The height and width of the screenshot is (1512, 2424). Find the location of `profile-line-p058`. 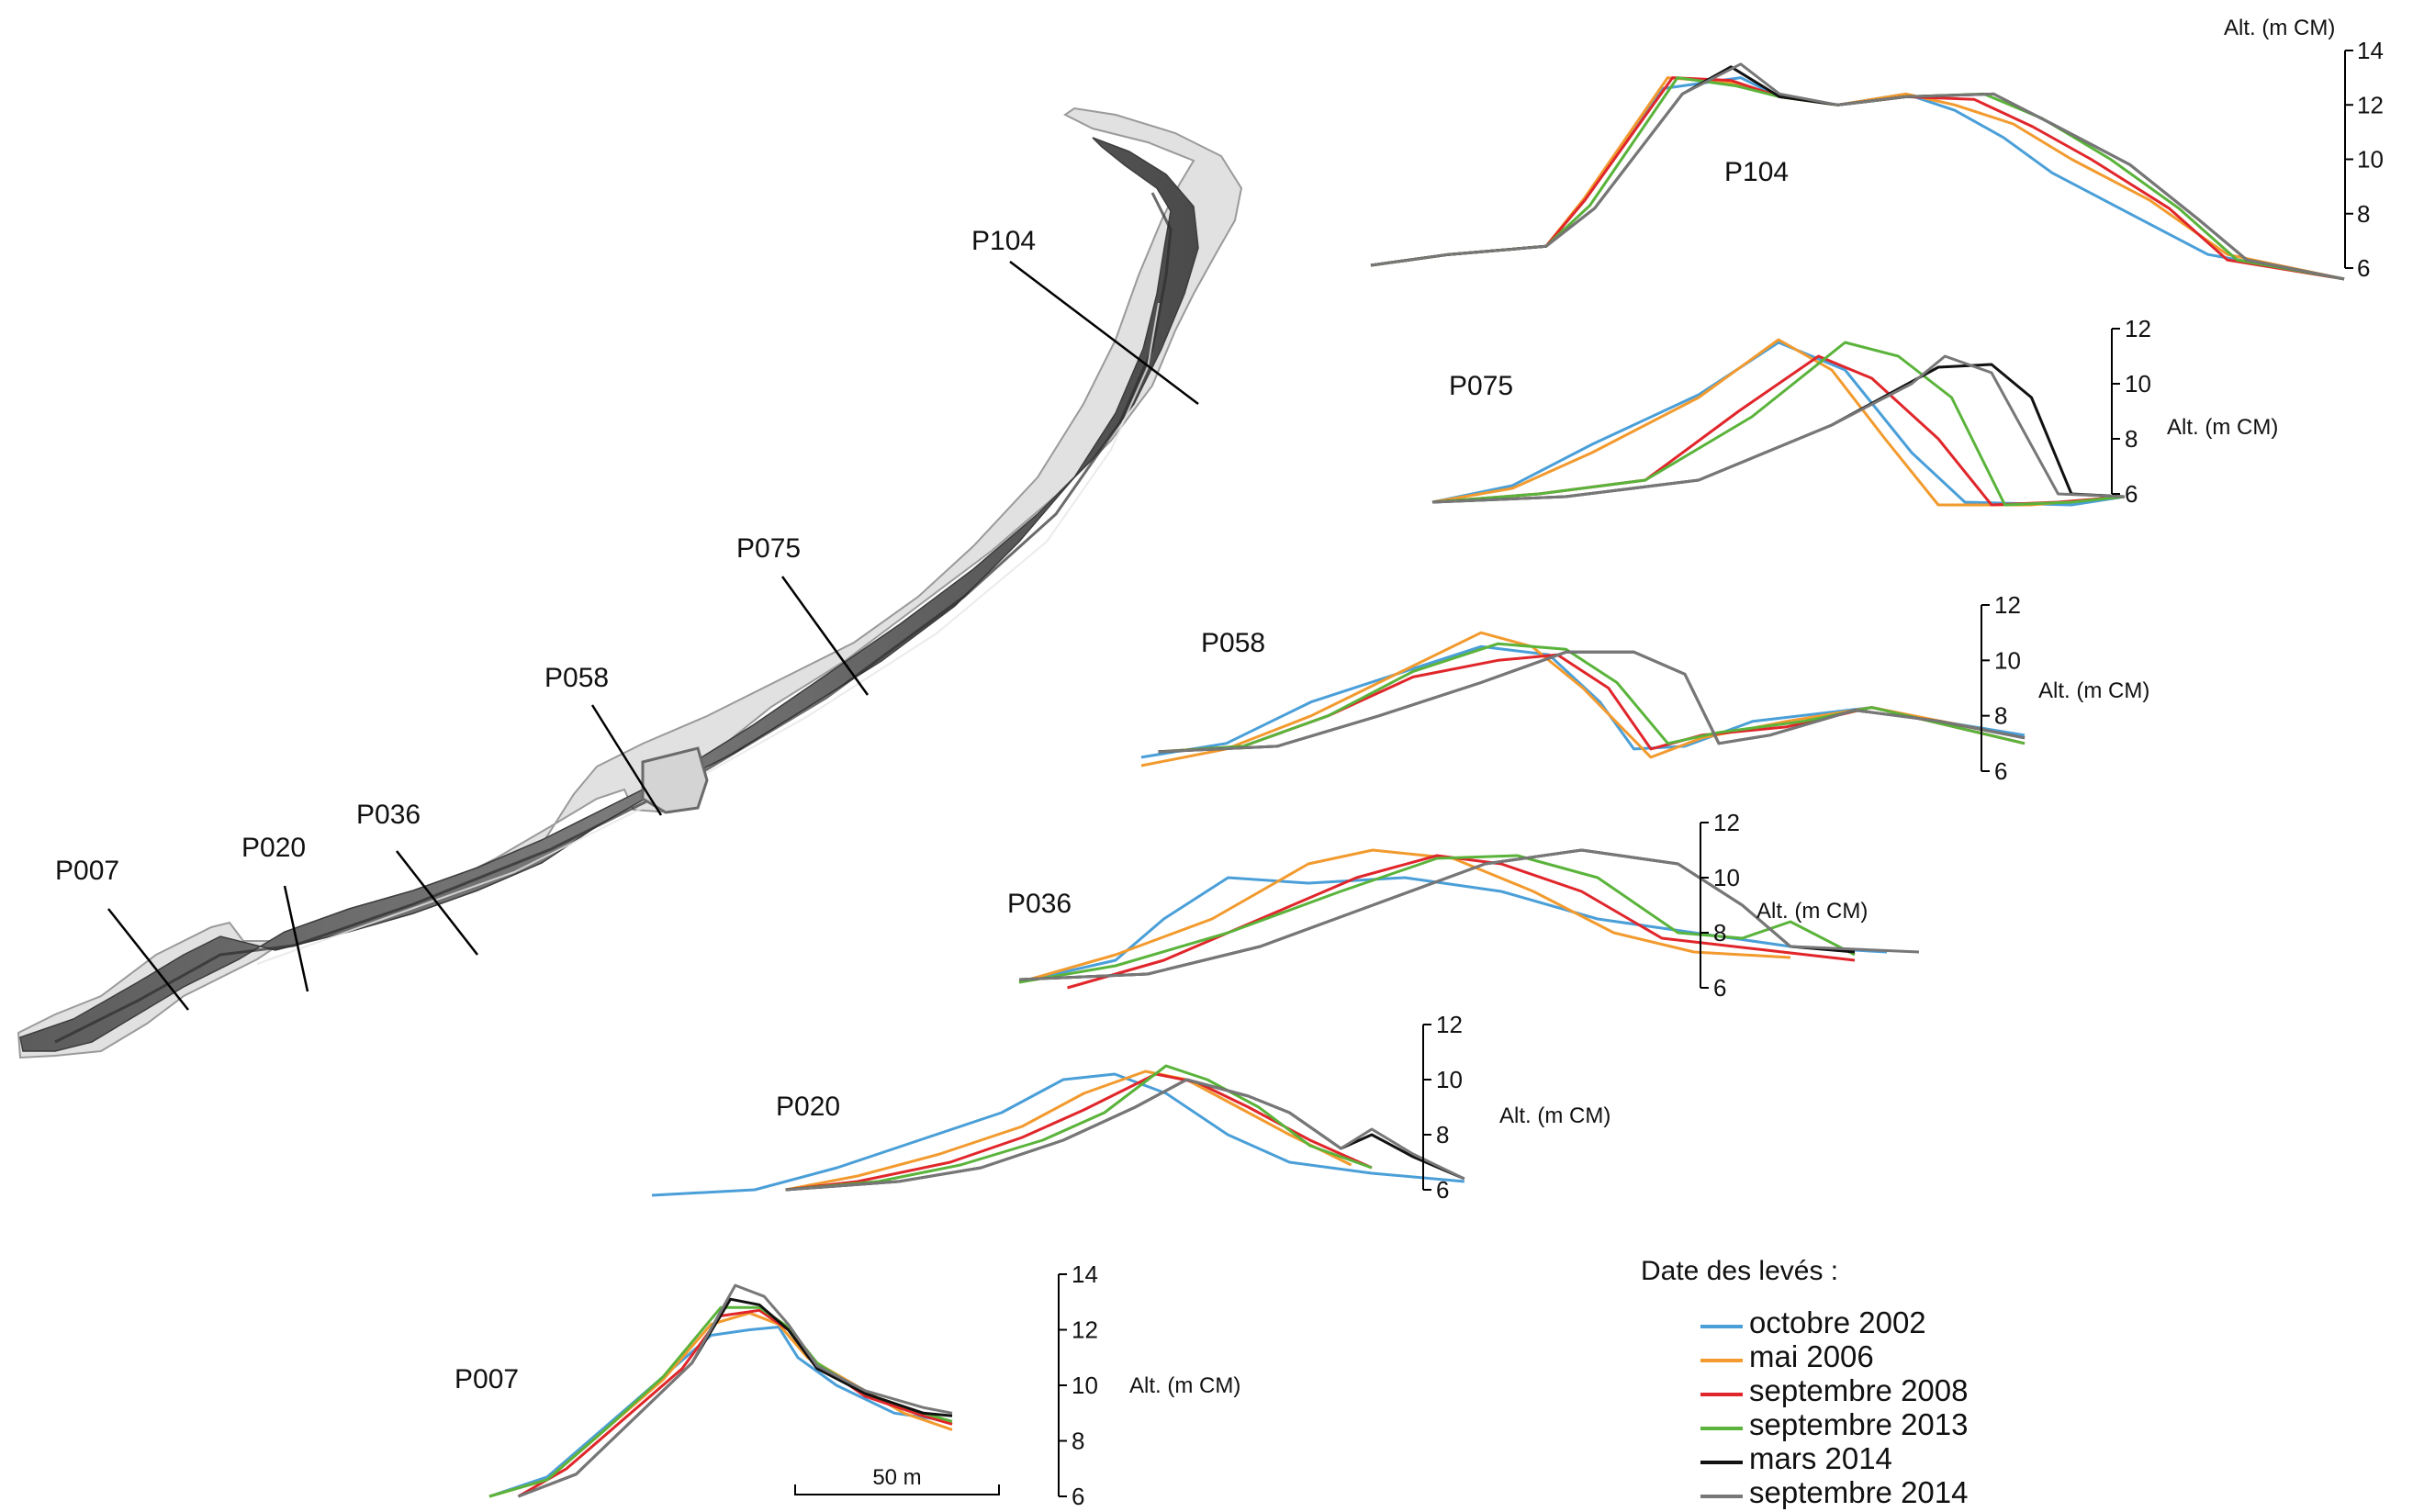

profile-line-p058 is located at coordinates (627, 760).